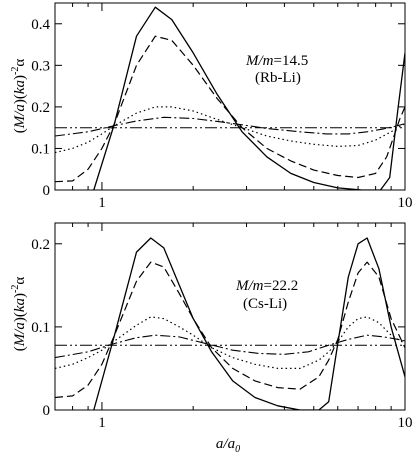 The width and height of the screenshot is (415, 457). Describe the element at coordinates (405, 203) in the screenshot. I see `top-x-tick-label: 10` at that location.